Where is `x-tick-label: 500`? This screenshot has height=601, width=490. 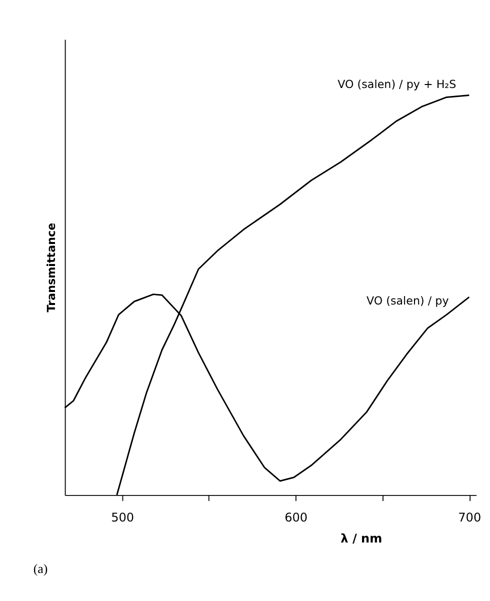 x-tick-label: 500 is located at coordinates (122, 517).